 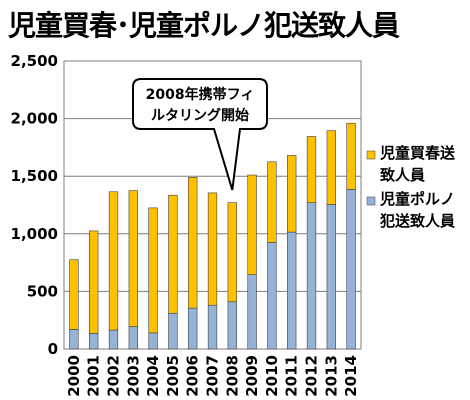 What do you see at coordinates (34, 119) in the screenshot?
I see `y-tick-label: 2,000` at bounding box center [34, 119].